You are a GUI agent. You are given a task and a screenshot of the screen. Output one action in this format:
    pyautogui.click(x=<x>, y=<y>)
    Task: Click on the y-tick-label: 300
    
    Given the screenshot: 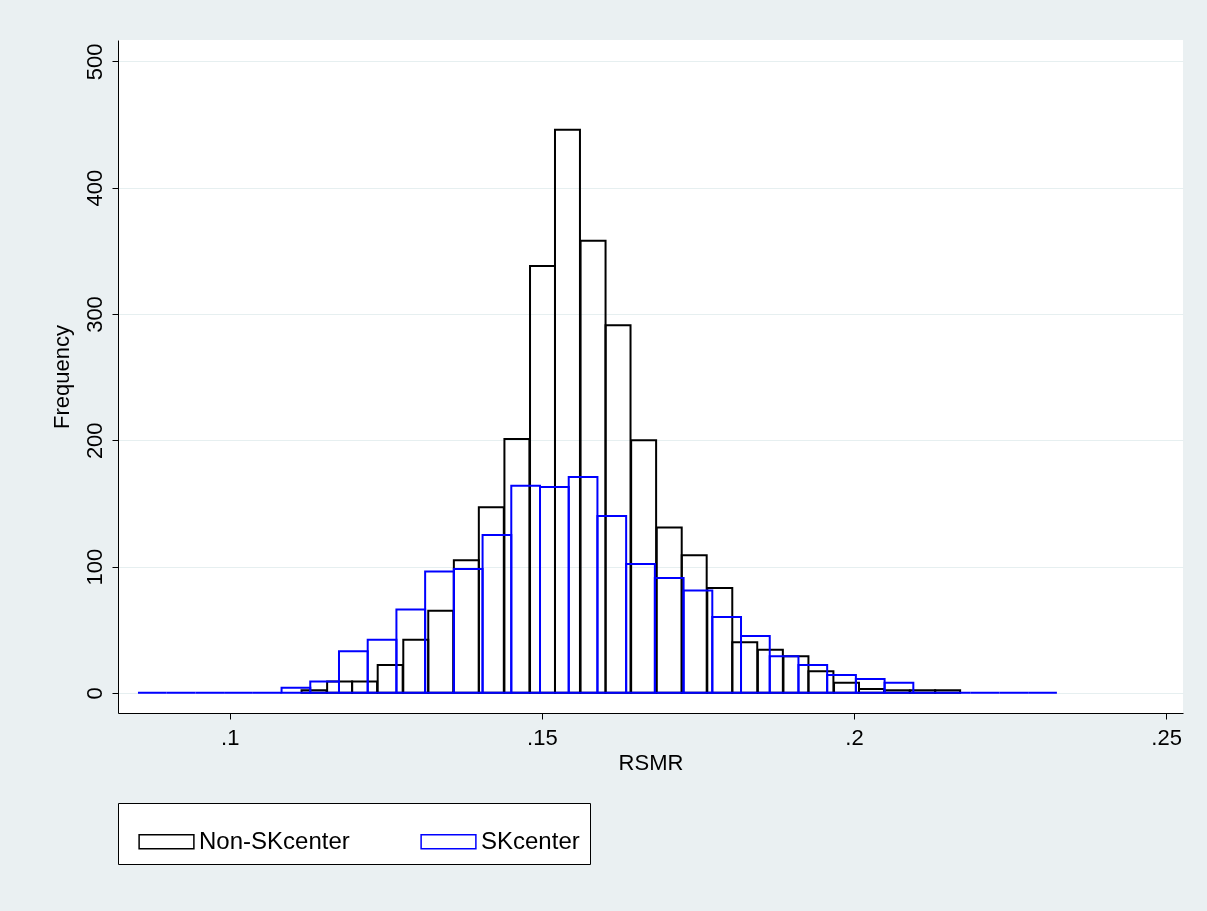 What is the action you would take?
    pyautogui.click(x=94, y=314)
    